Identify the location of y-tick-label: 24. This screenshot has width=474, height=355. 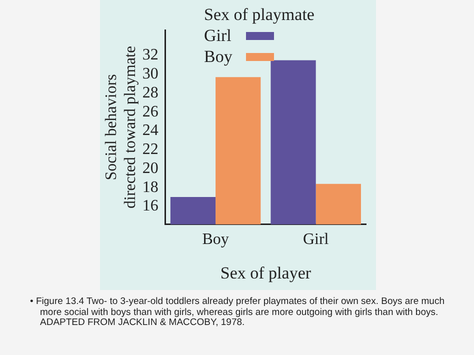
(150, 131).